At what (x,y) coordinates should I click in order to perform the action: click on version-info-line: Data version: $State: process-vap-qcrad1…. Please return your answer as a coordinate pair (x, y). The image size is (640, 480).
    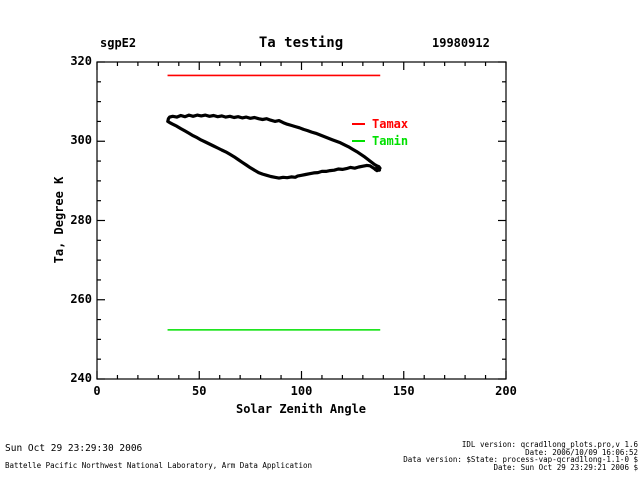
    Looking at the image, I should click on (520, 460).